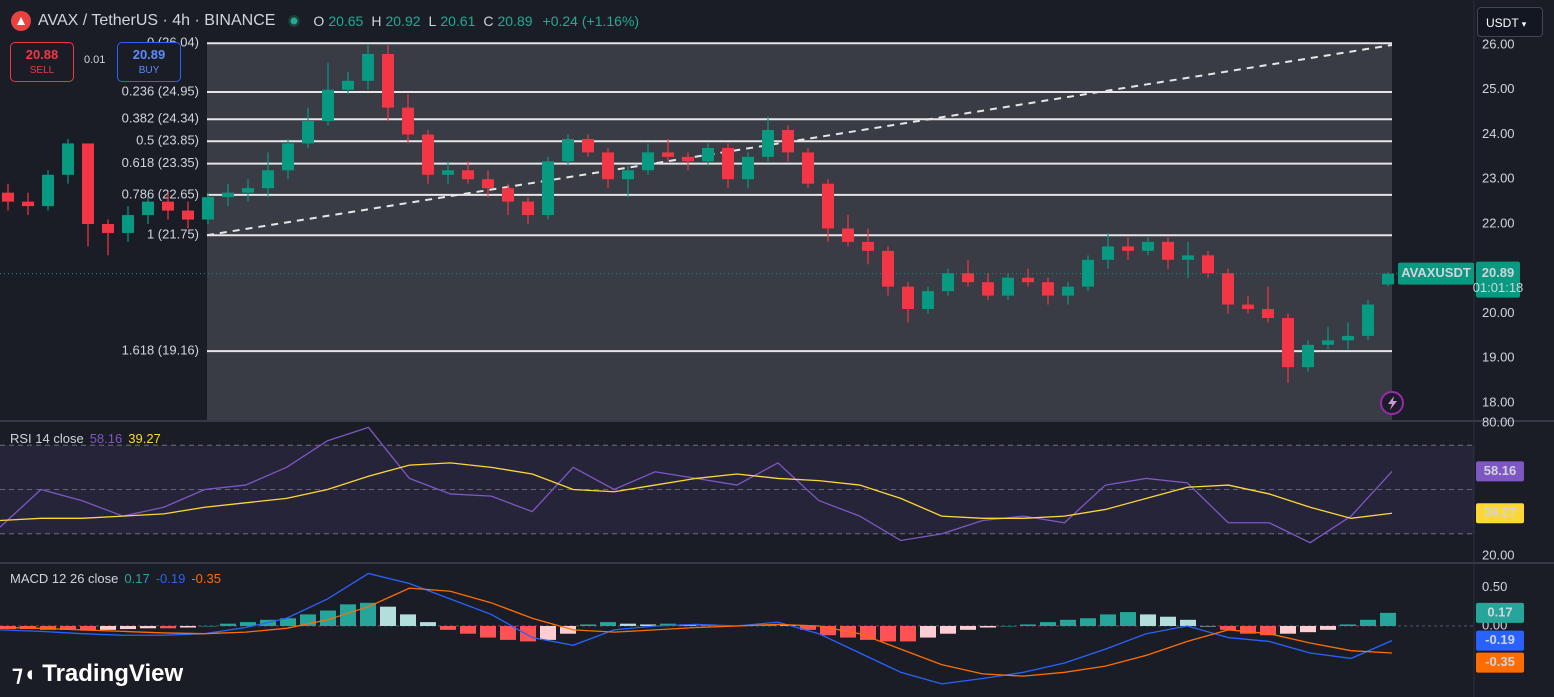 This screenshot has height=697, width=1554. What do you see at coordinates (149, 62) in the screenshot?
I see `buy-button: 20.89 BUY` at bounding box center [149, 62].